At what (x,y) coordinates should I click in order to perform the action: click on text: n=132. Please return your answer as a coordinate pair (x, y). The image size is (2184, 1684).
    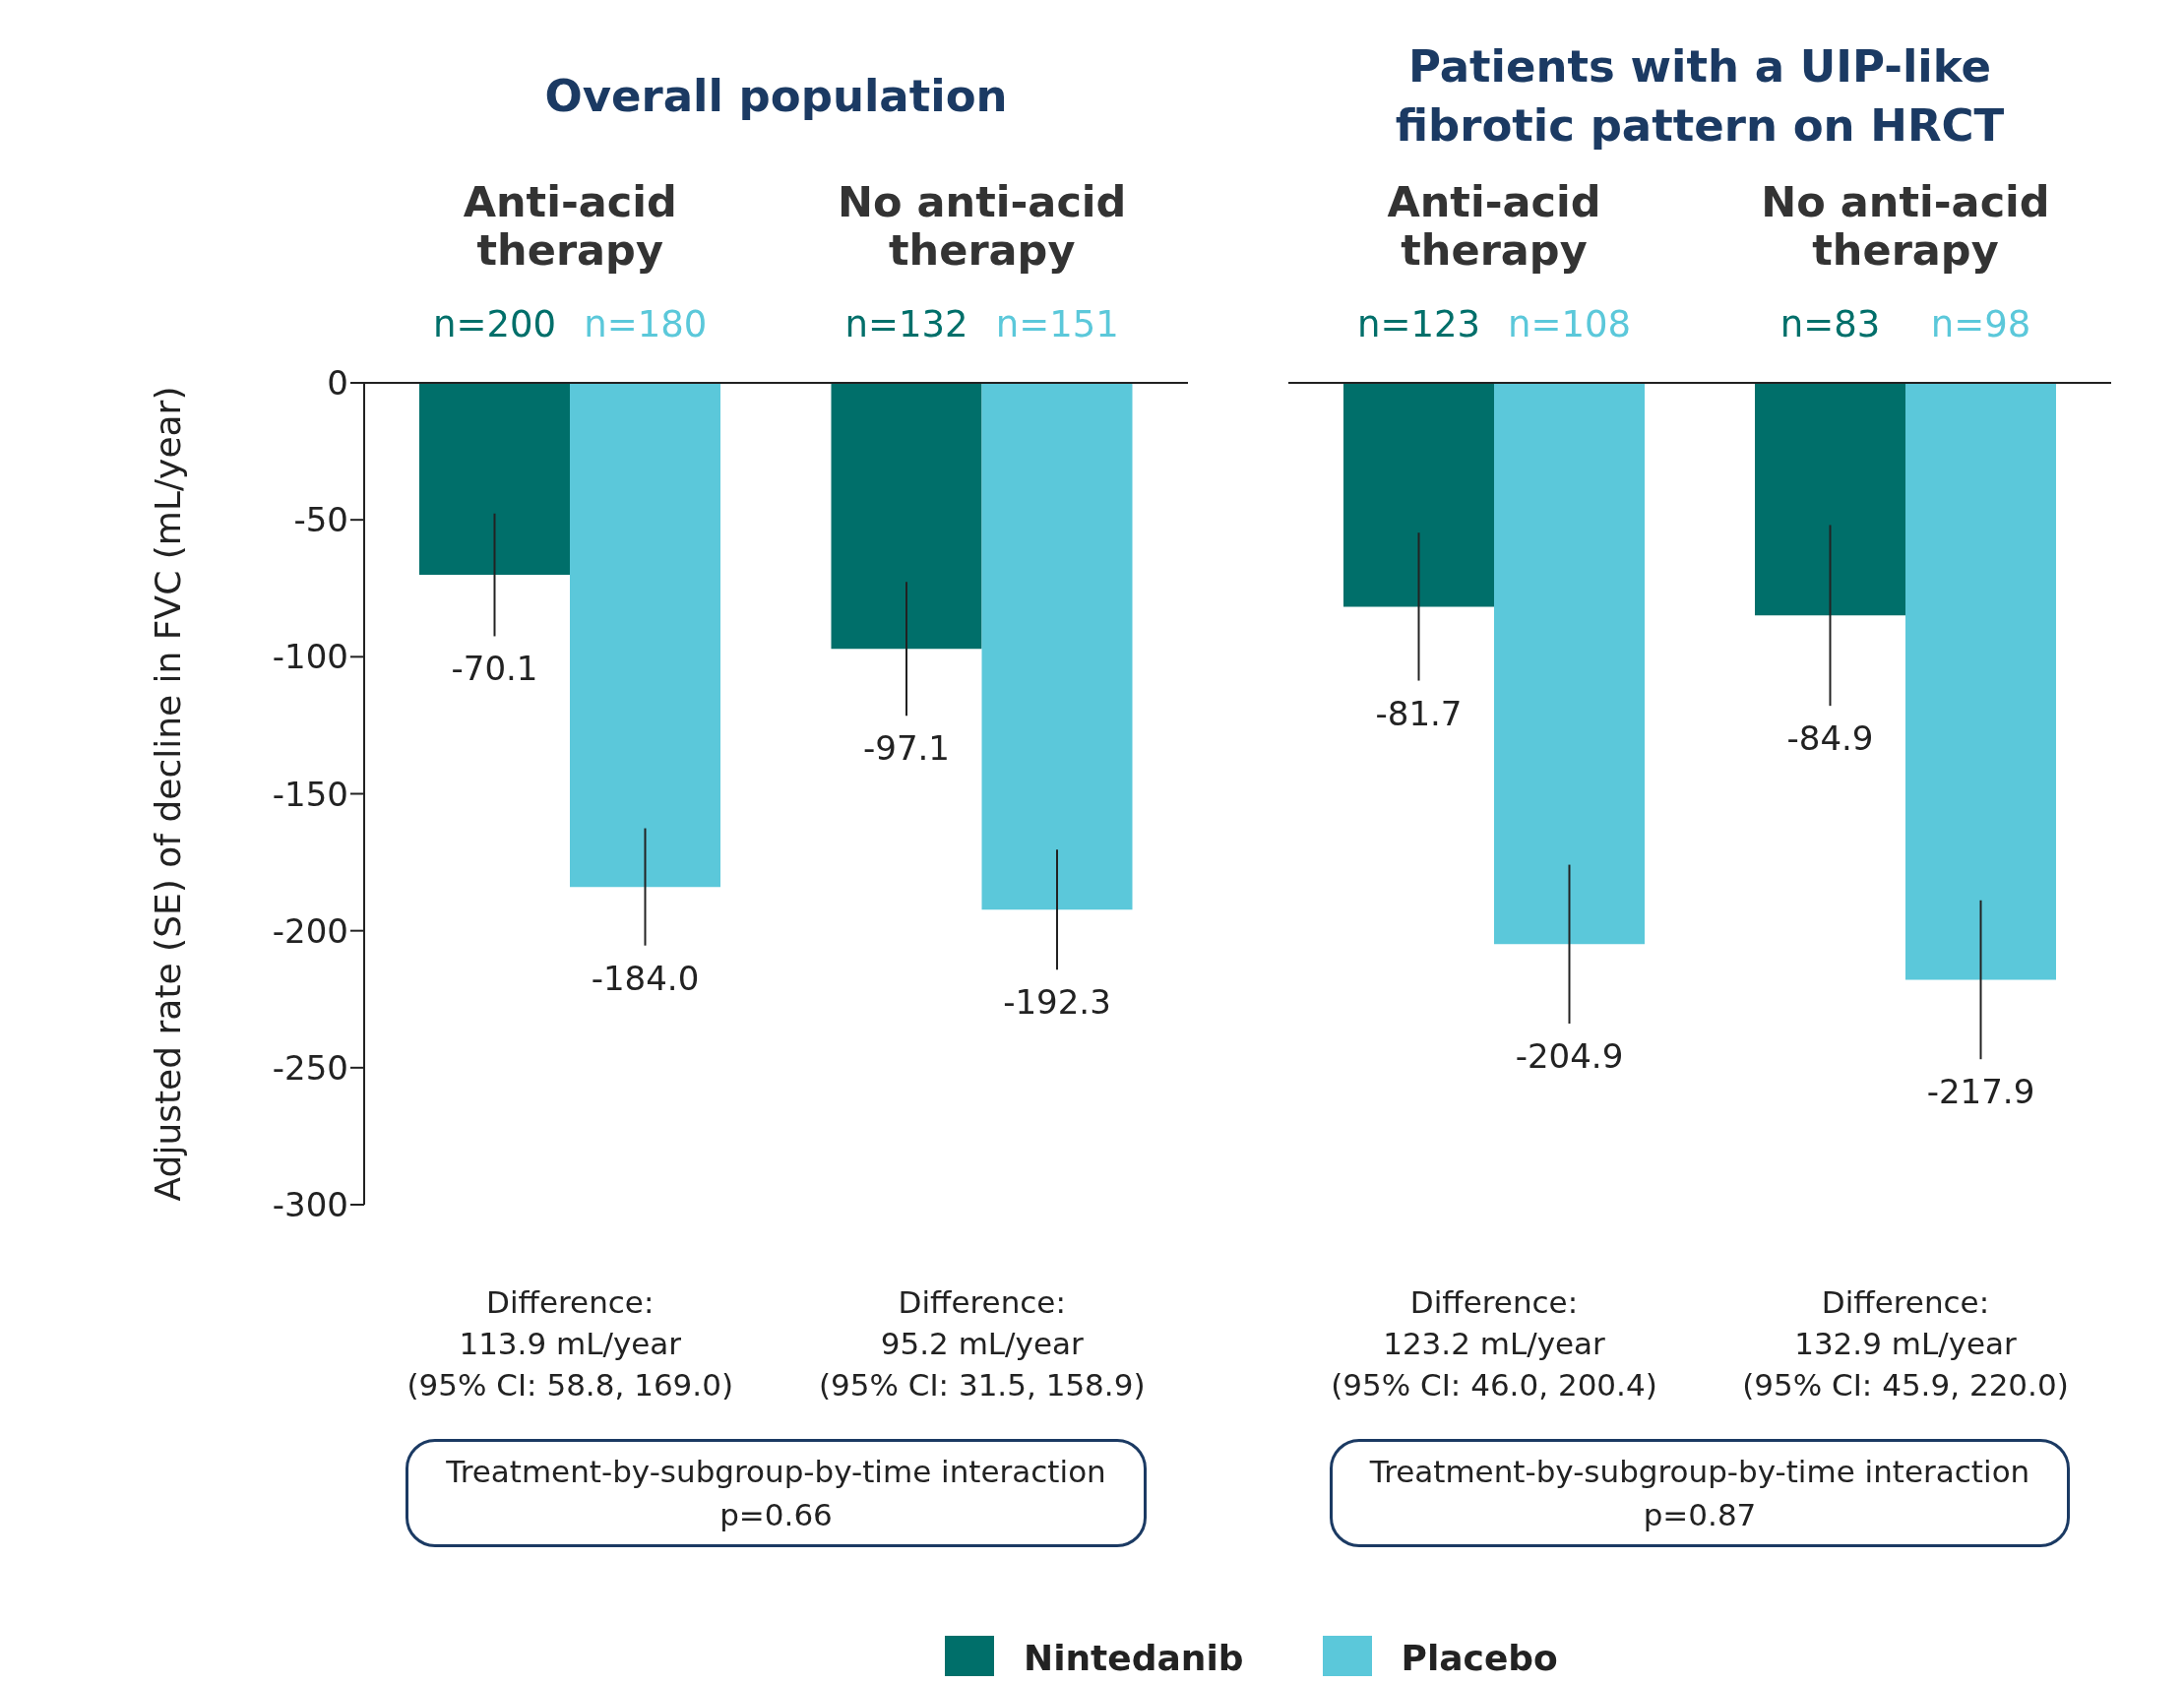
    Looking at the image, I should click on (906, 324).